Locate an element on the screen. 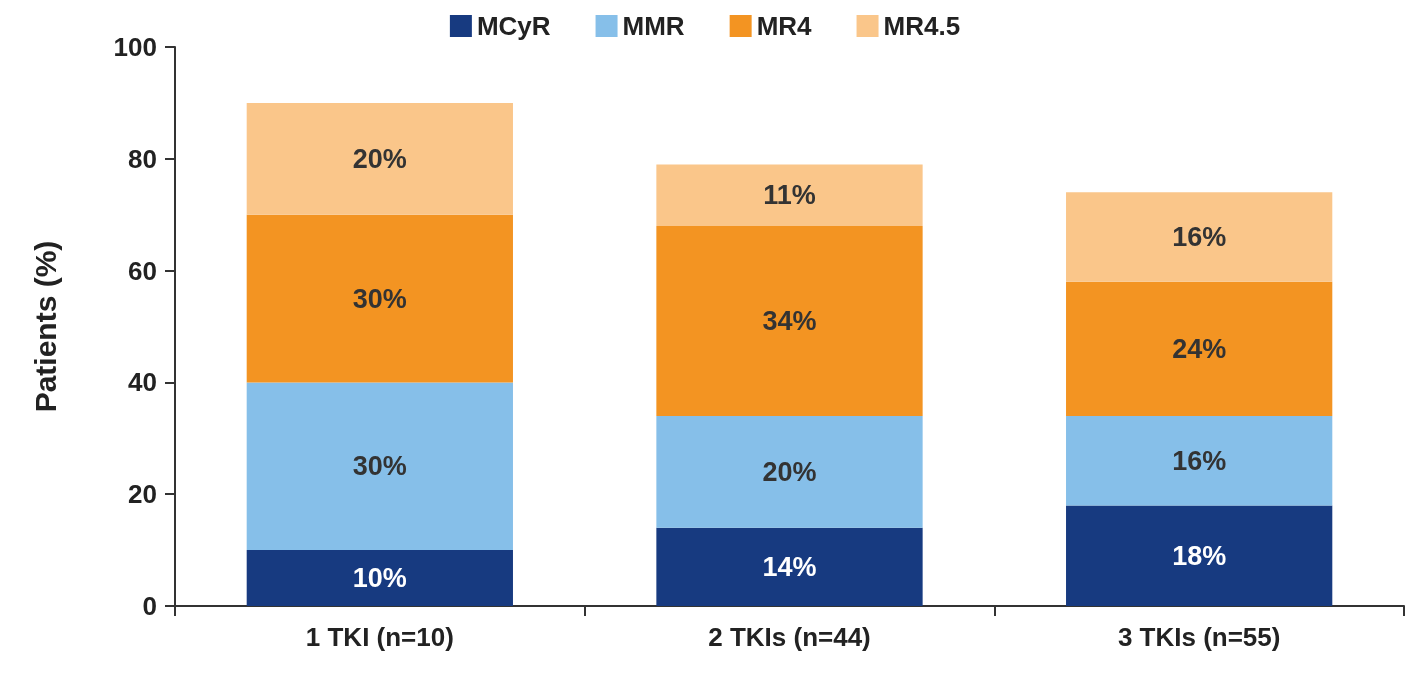 This screenshot has height=673, width=1410. y-tick-label: 80 is located at coordinates (142, 158).